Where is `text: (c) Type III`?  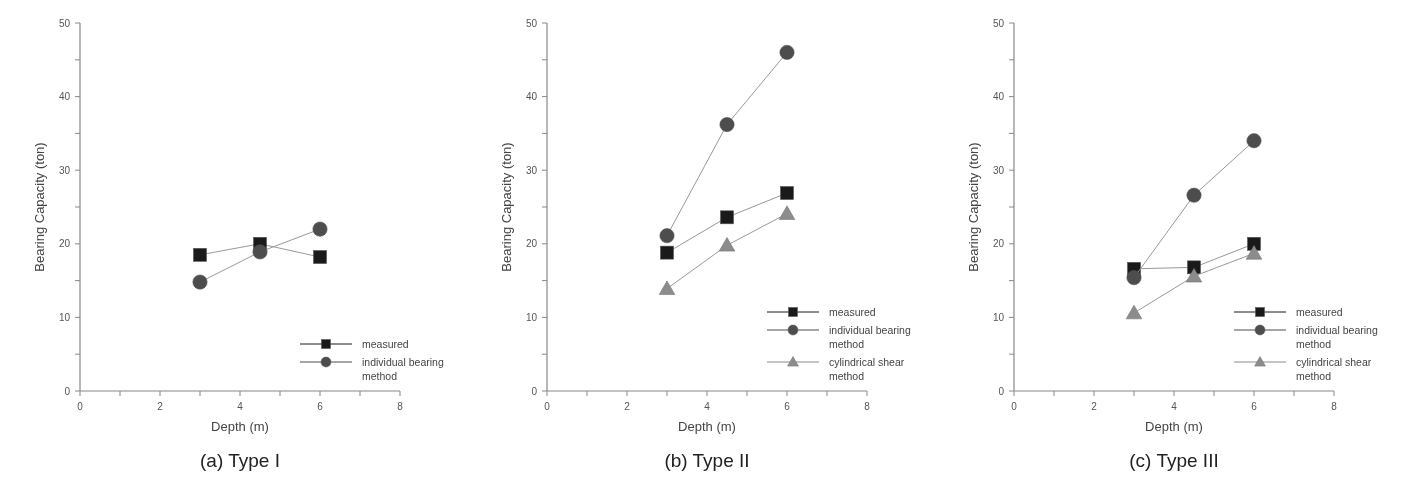 text: (c) Type III is located at coordinates (1174, 460).